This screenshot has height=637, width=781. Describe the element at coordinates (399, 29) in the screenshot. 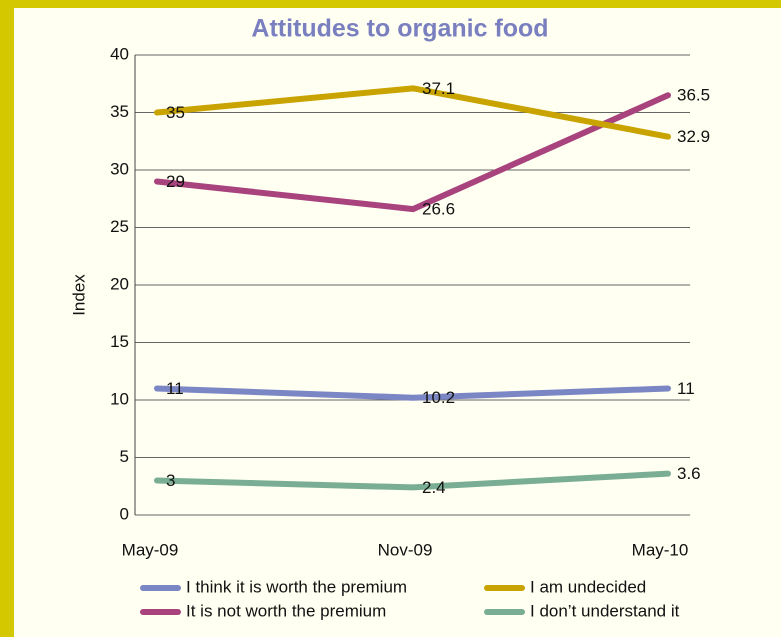

I see `chart-title: Attitudes to organic food` at that location.